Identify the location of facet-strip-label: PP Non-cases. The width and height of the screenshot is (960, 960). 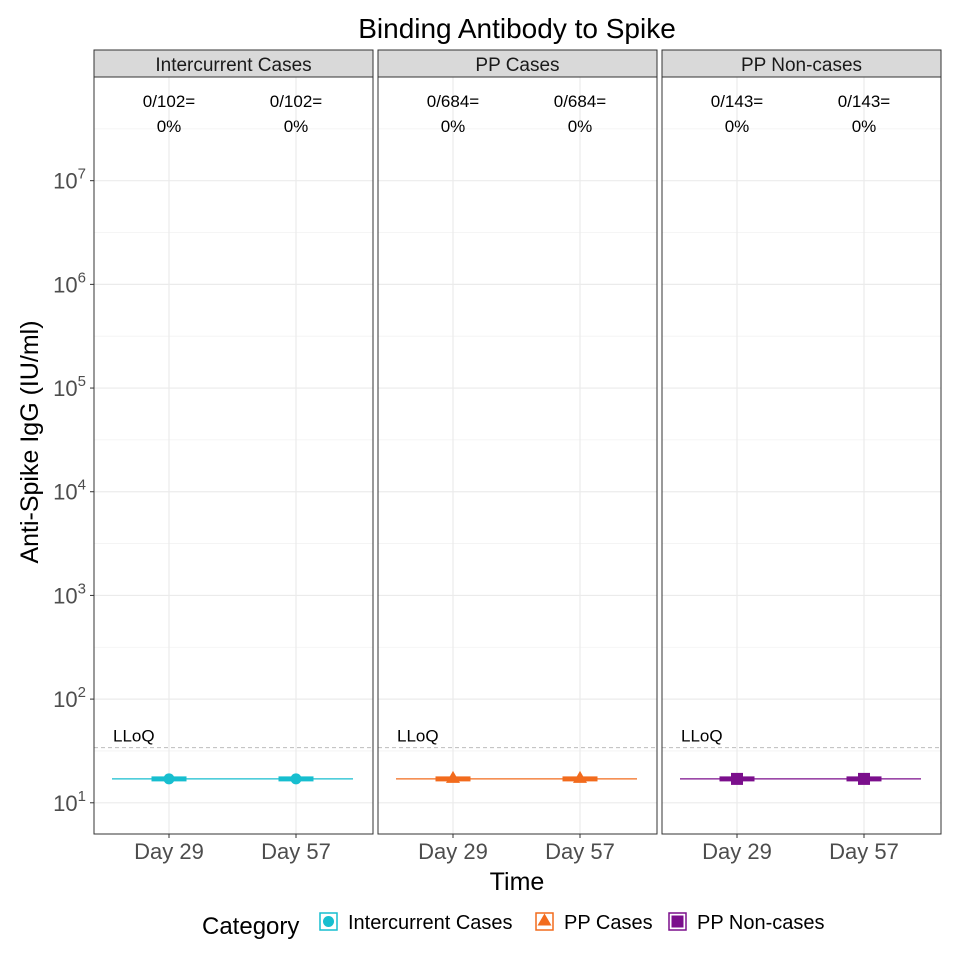
(801, 65).